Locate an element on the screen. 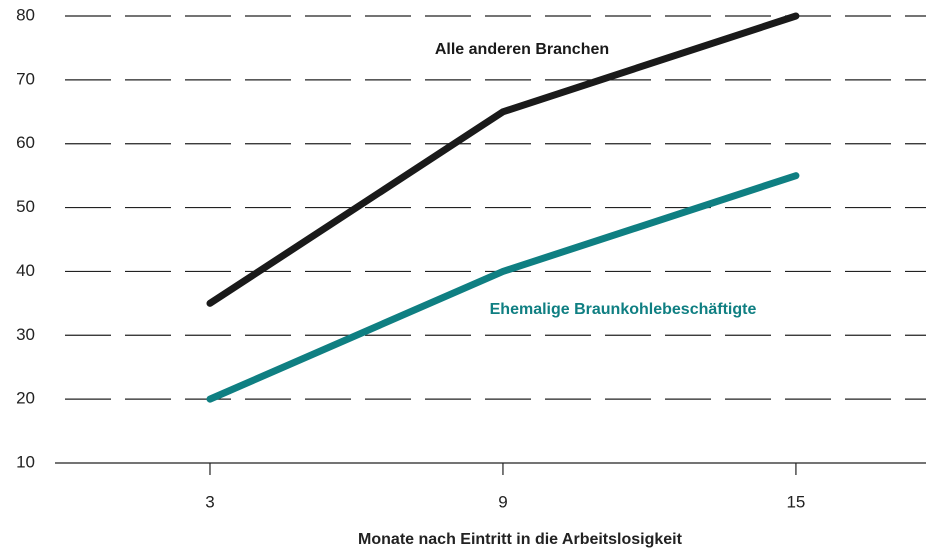 This screenshot has height=554, width=926. y-tick-label: 80 is located at coordinates (25, 14).